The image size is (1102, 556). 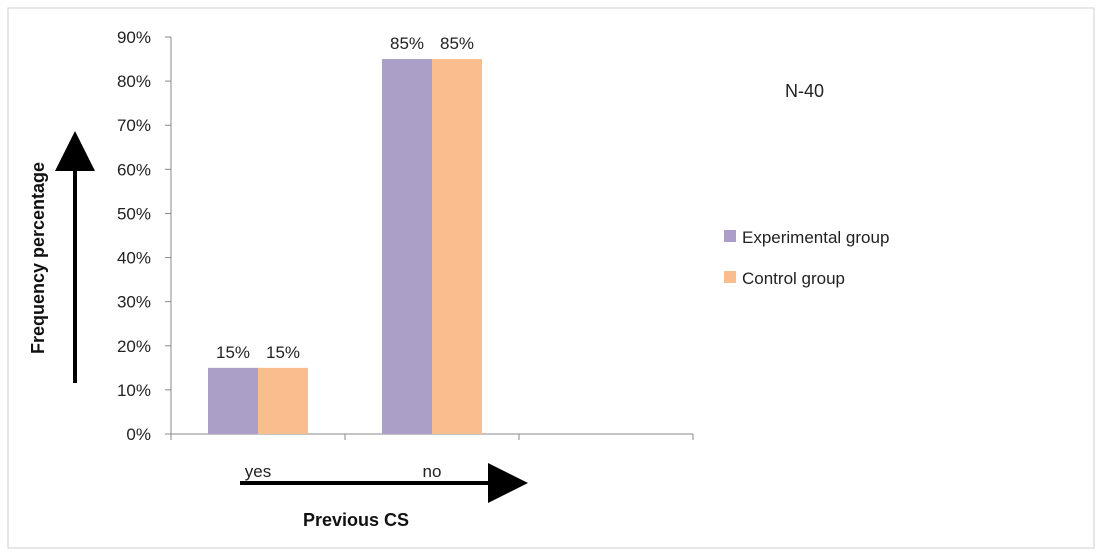 I want to click on x-tick-label: yes, so click(x=258, y=471).